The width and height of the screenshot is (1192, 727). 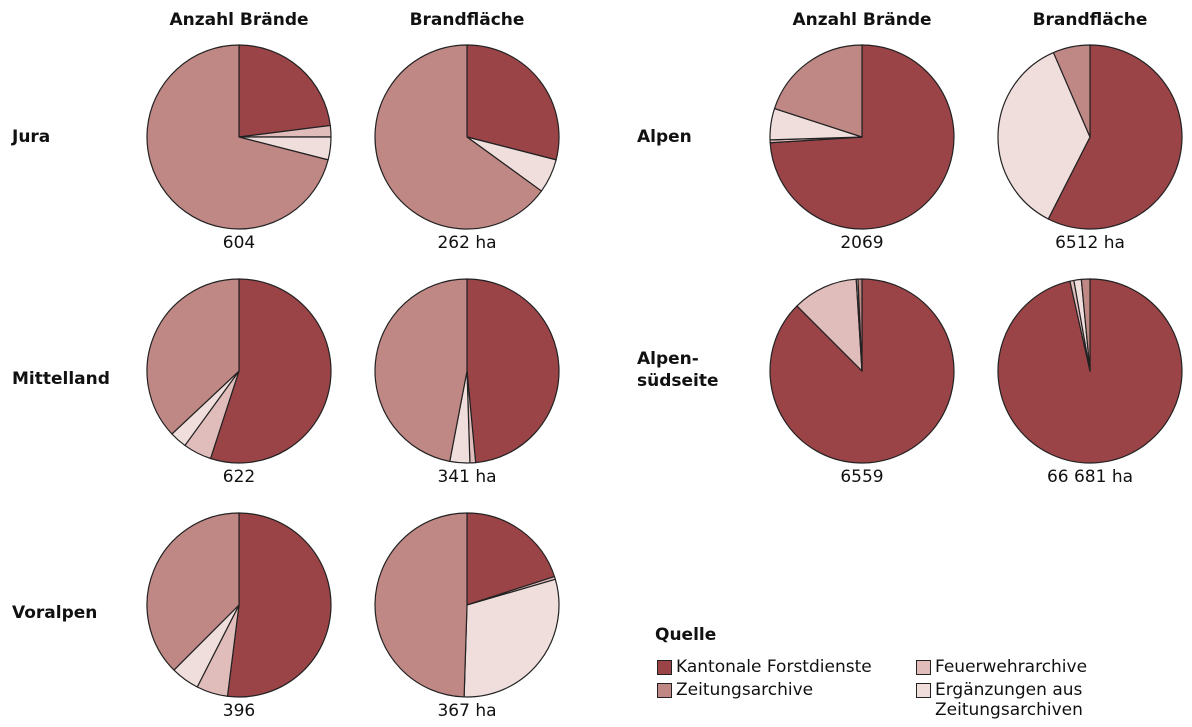 What do you see at coordinates (1090, 477) in the screenshot?
I see `pie-caption: 66 681 ha` at bounding box center [1090, 477].